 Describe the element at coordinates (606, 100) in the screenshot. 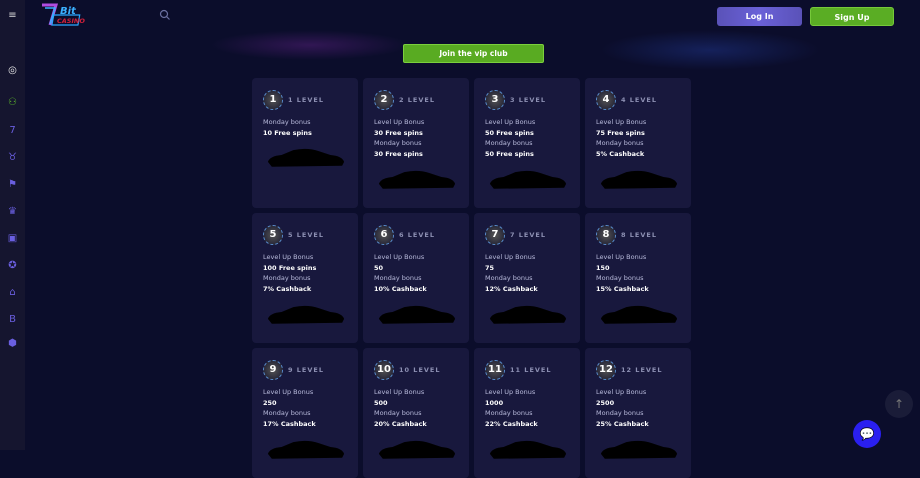

I see `level-number: 4` at that location.